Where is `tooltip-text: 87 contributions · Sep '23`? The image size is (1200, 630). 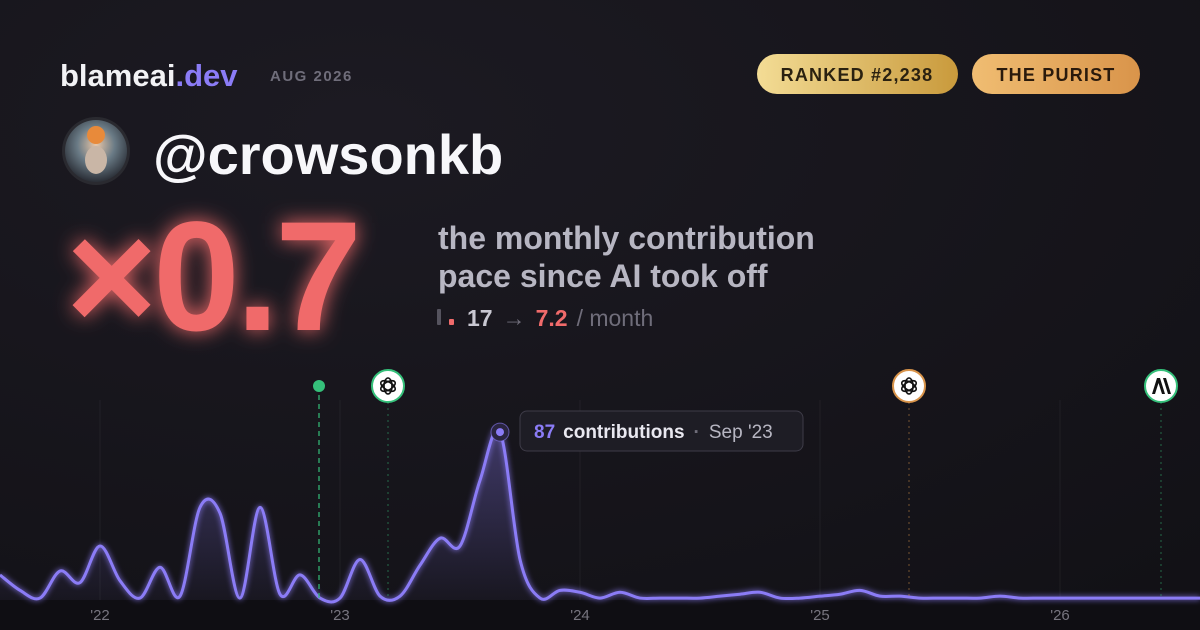 tooltip-text: 87 contributions · Sep '23 is located at coordinates (653, 432).